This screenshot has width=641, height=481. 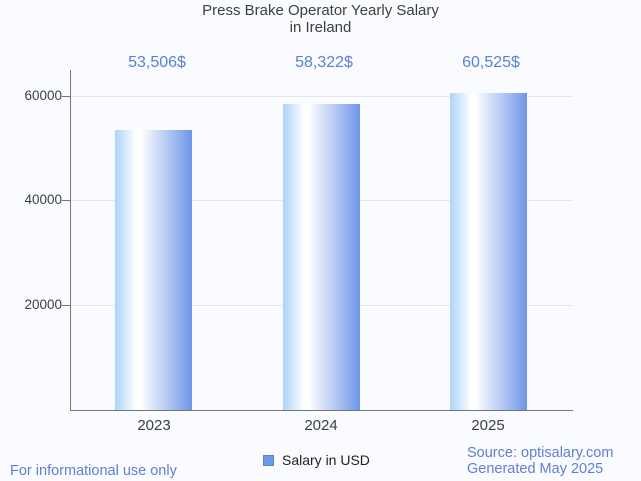 What do you see at coordinates (321, 425) in the screenshot?
I see `x-axis-category-label: 2024` at bounding box center [321, 425].